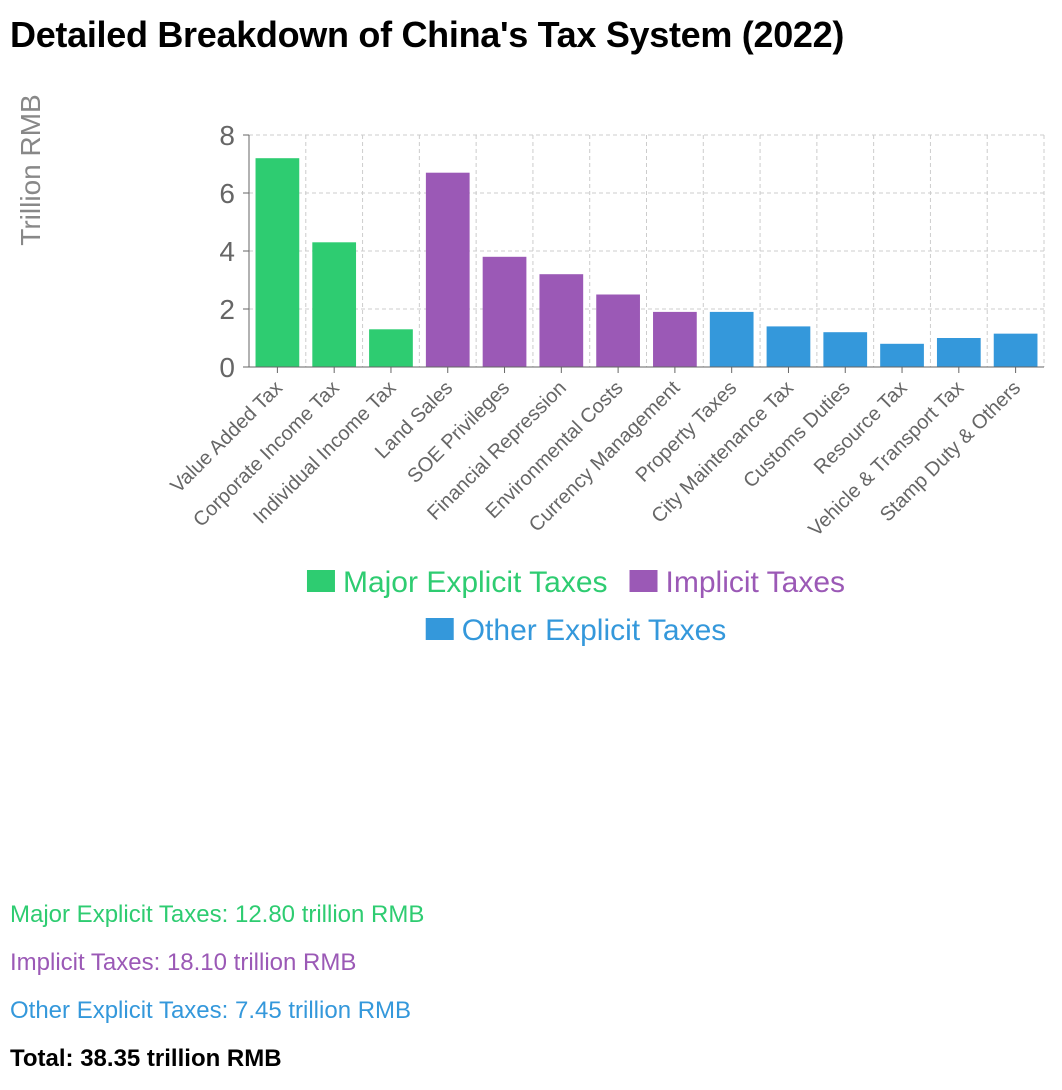 The width and height of the screenshot is (1062, 1090). I want to click on summary-major: Major Explicit Taxes: 12.80 trillion RMB, so click(217, 914).